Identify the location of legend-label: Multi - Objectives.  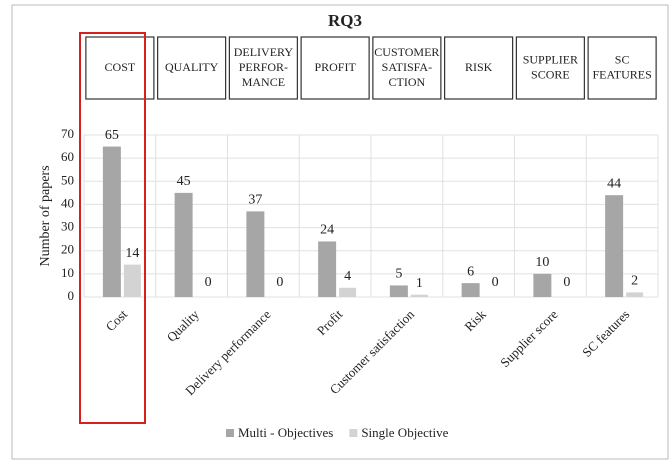
(285, 432).